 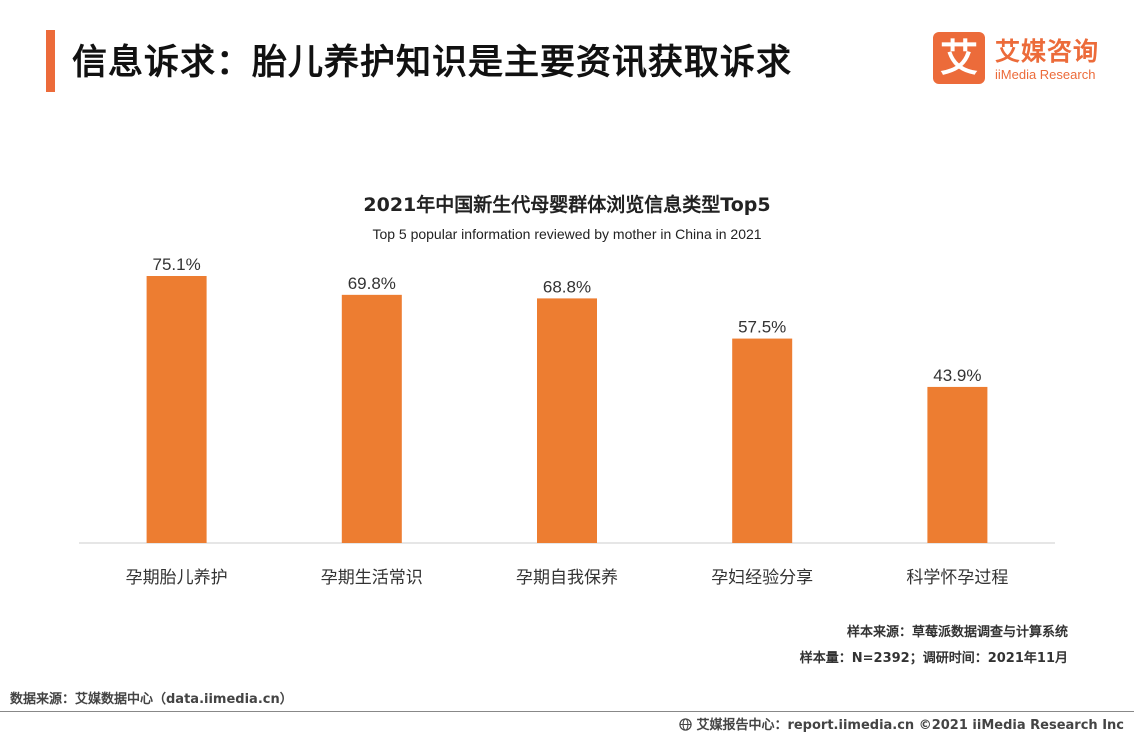 What do you see at coordinates (959, 58) in the screenshot?
I see `logo-mark: 艾` at bounding box center [959, 58].